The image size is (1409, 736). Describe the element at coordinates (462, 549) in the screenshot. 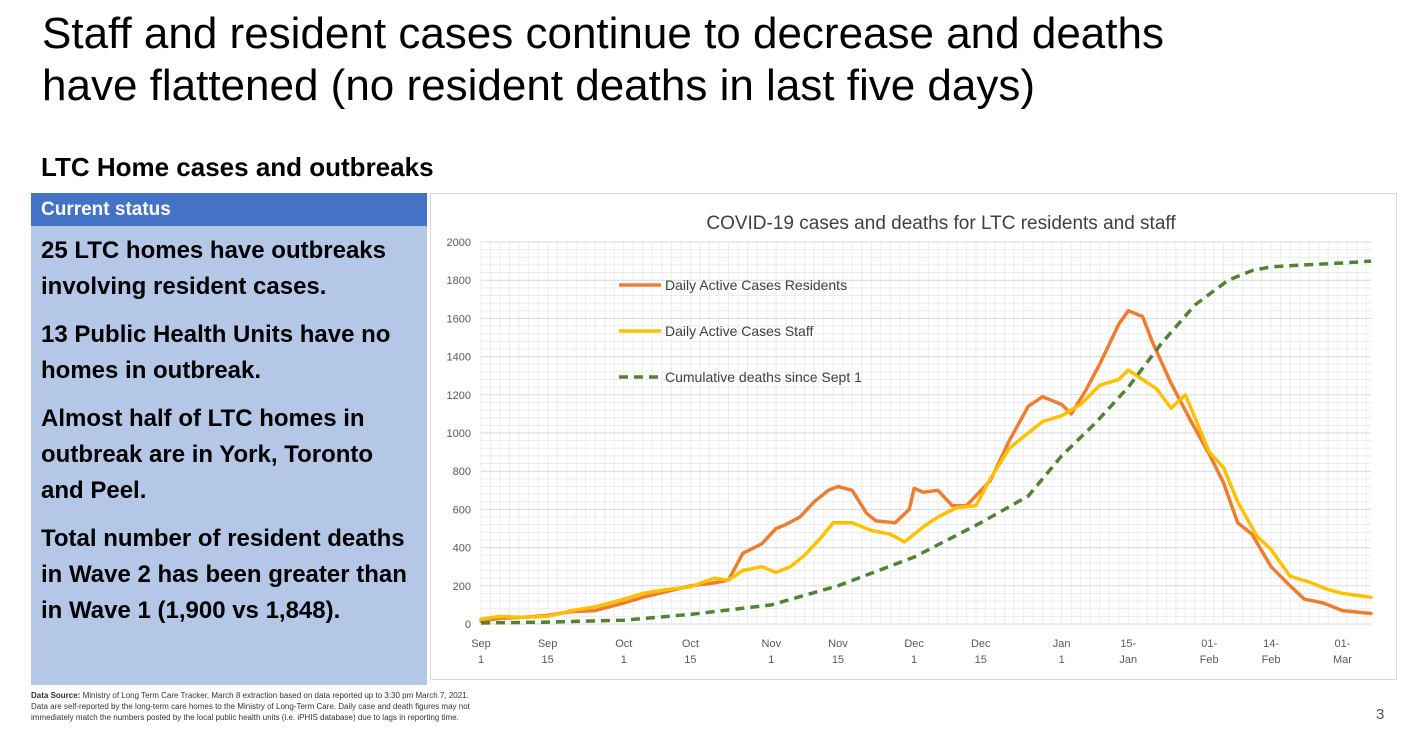

I see `y-tick-label: 400` at that location.